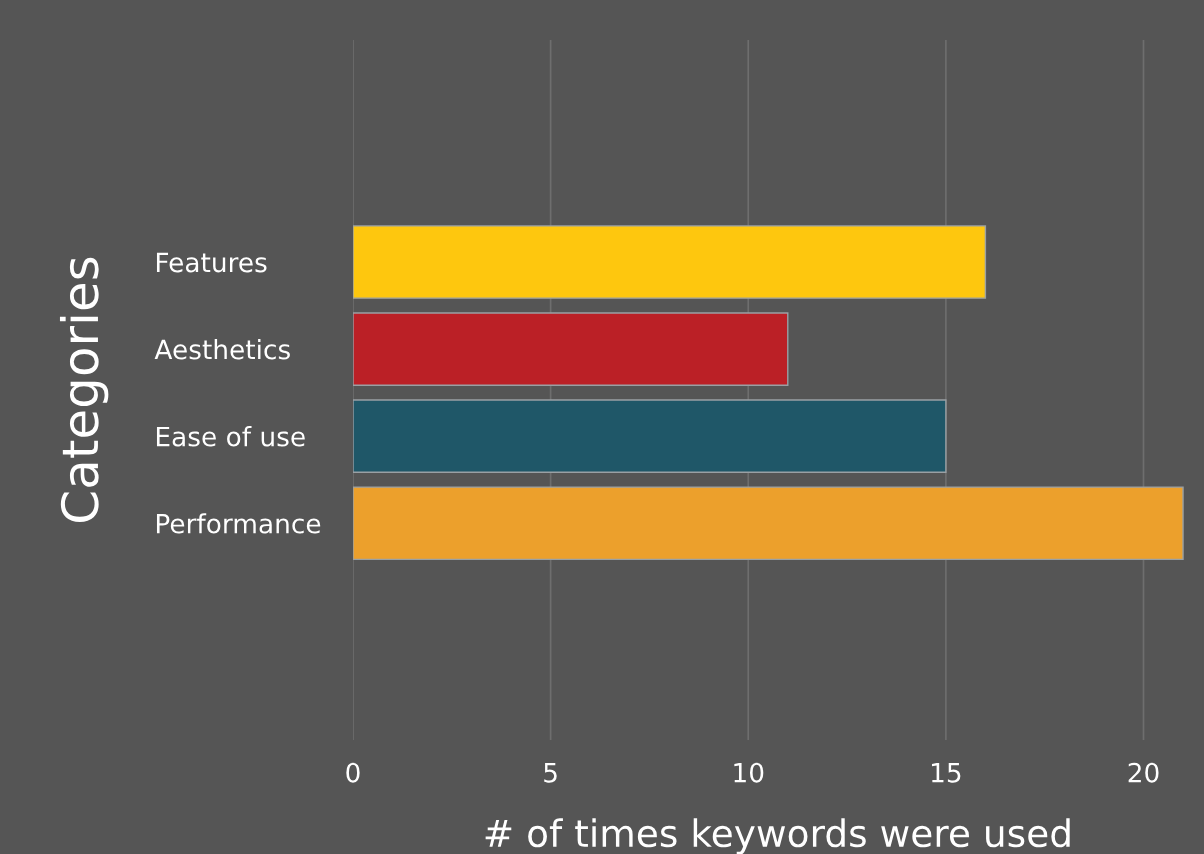  What do you see at coordinates (777, 836) in the screenshot?
I see `x-axis-title: # of times keywords were used` at bounding box center [777, 836].